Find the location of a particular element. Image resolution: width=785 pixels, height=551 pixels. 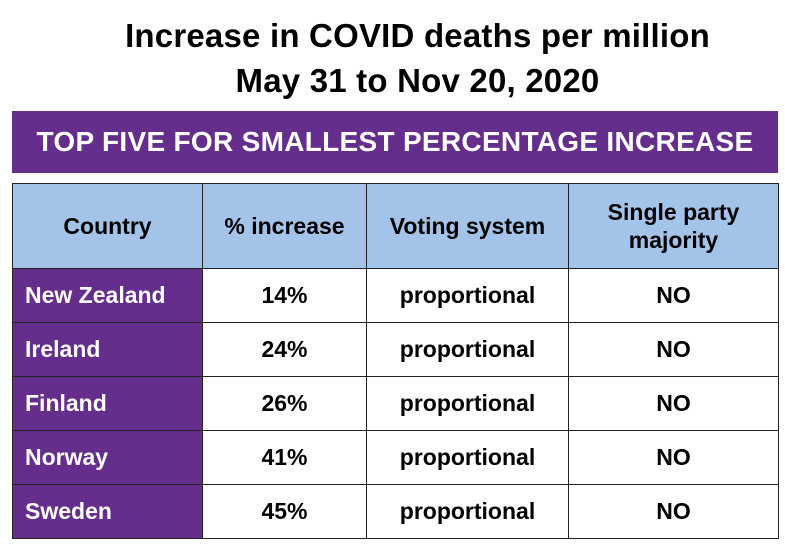

increase-cell: 45% is located at coordinates (284, 511).